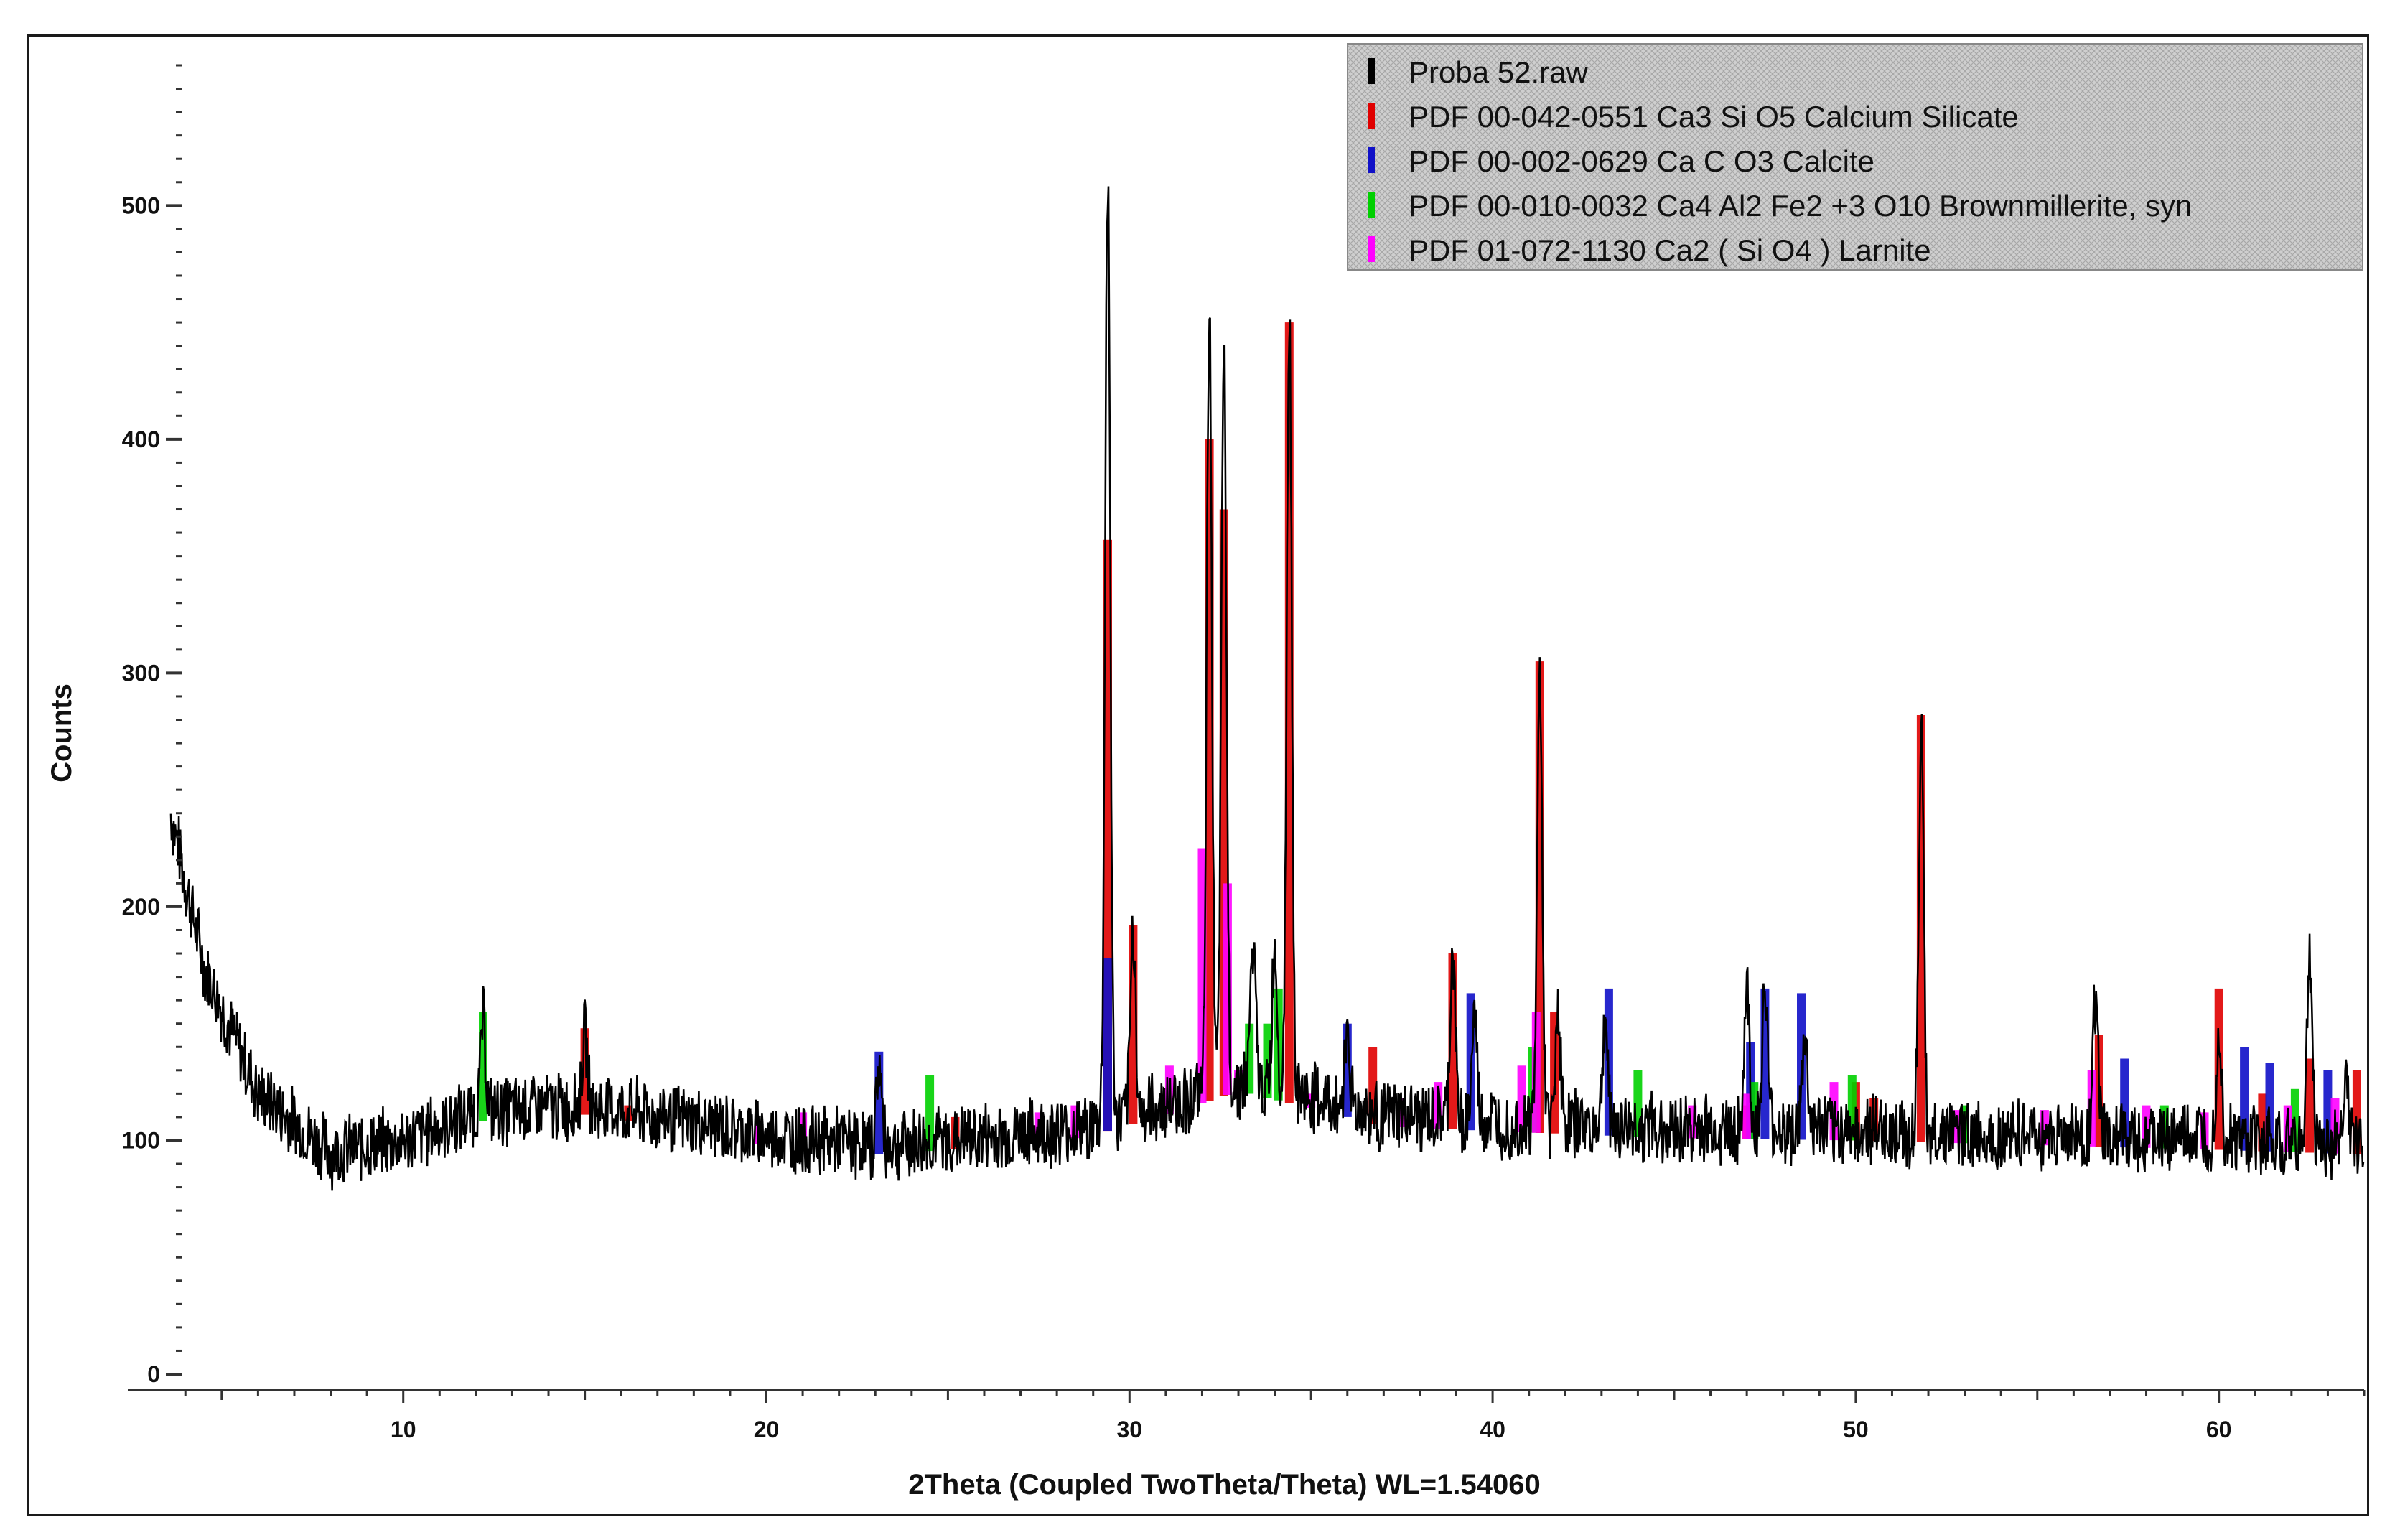 Image resolution: width=2400 pixels, height=1540 pixels. I want to click on y-tick-label: 200, so click(141, 907).